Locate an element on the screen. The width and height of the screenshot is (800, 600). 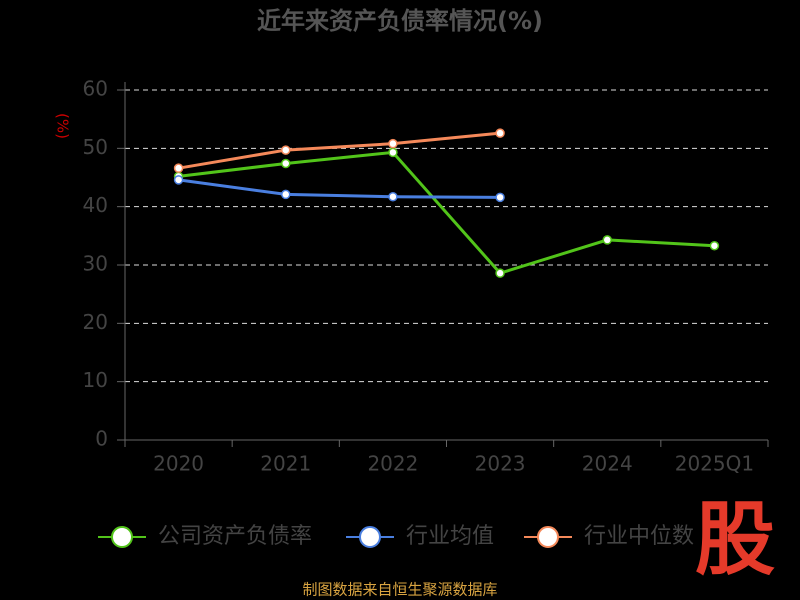
logo: 股 is located at coordinates (735, 539).